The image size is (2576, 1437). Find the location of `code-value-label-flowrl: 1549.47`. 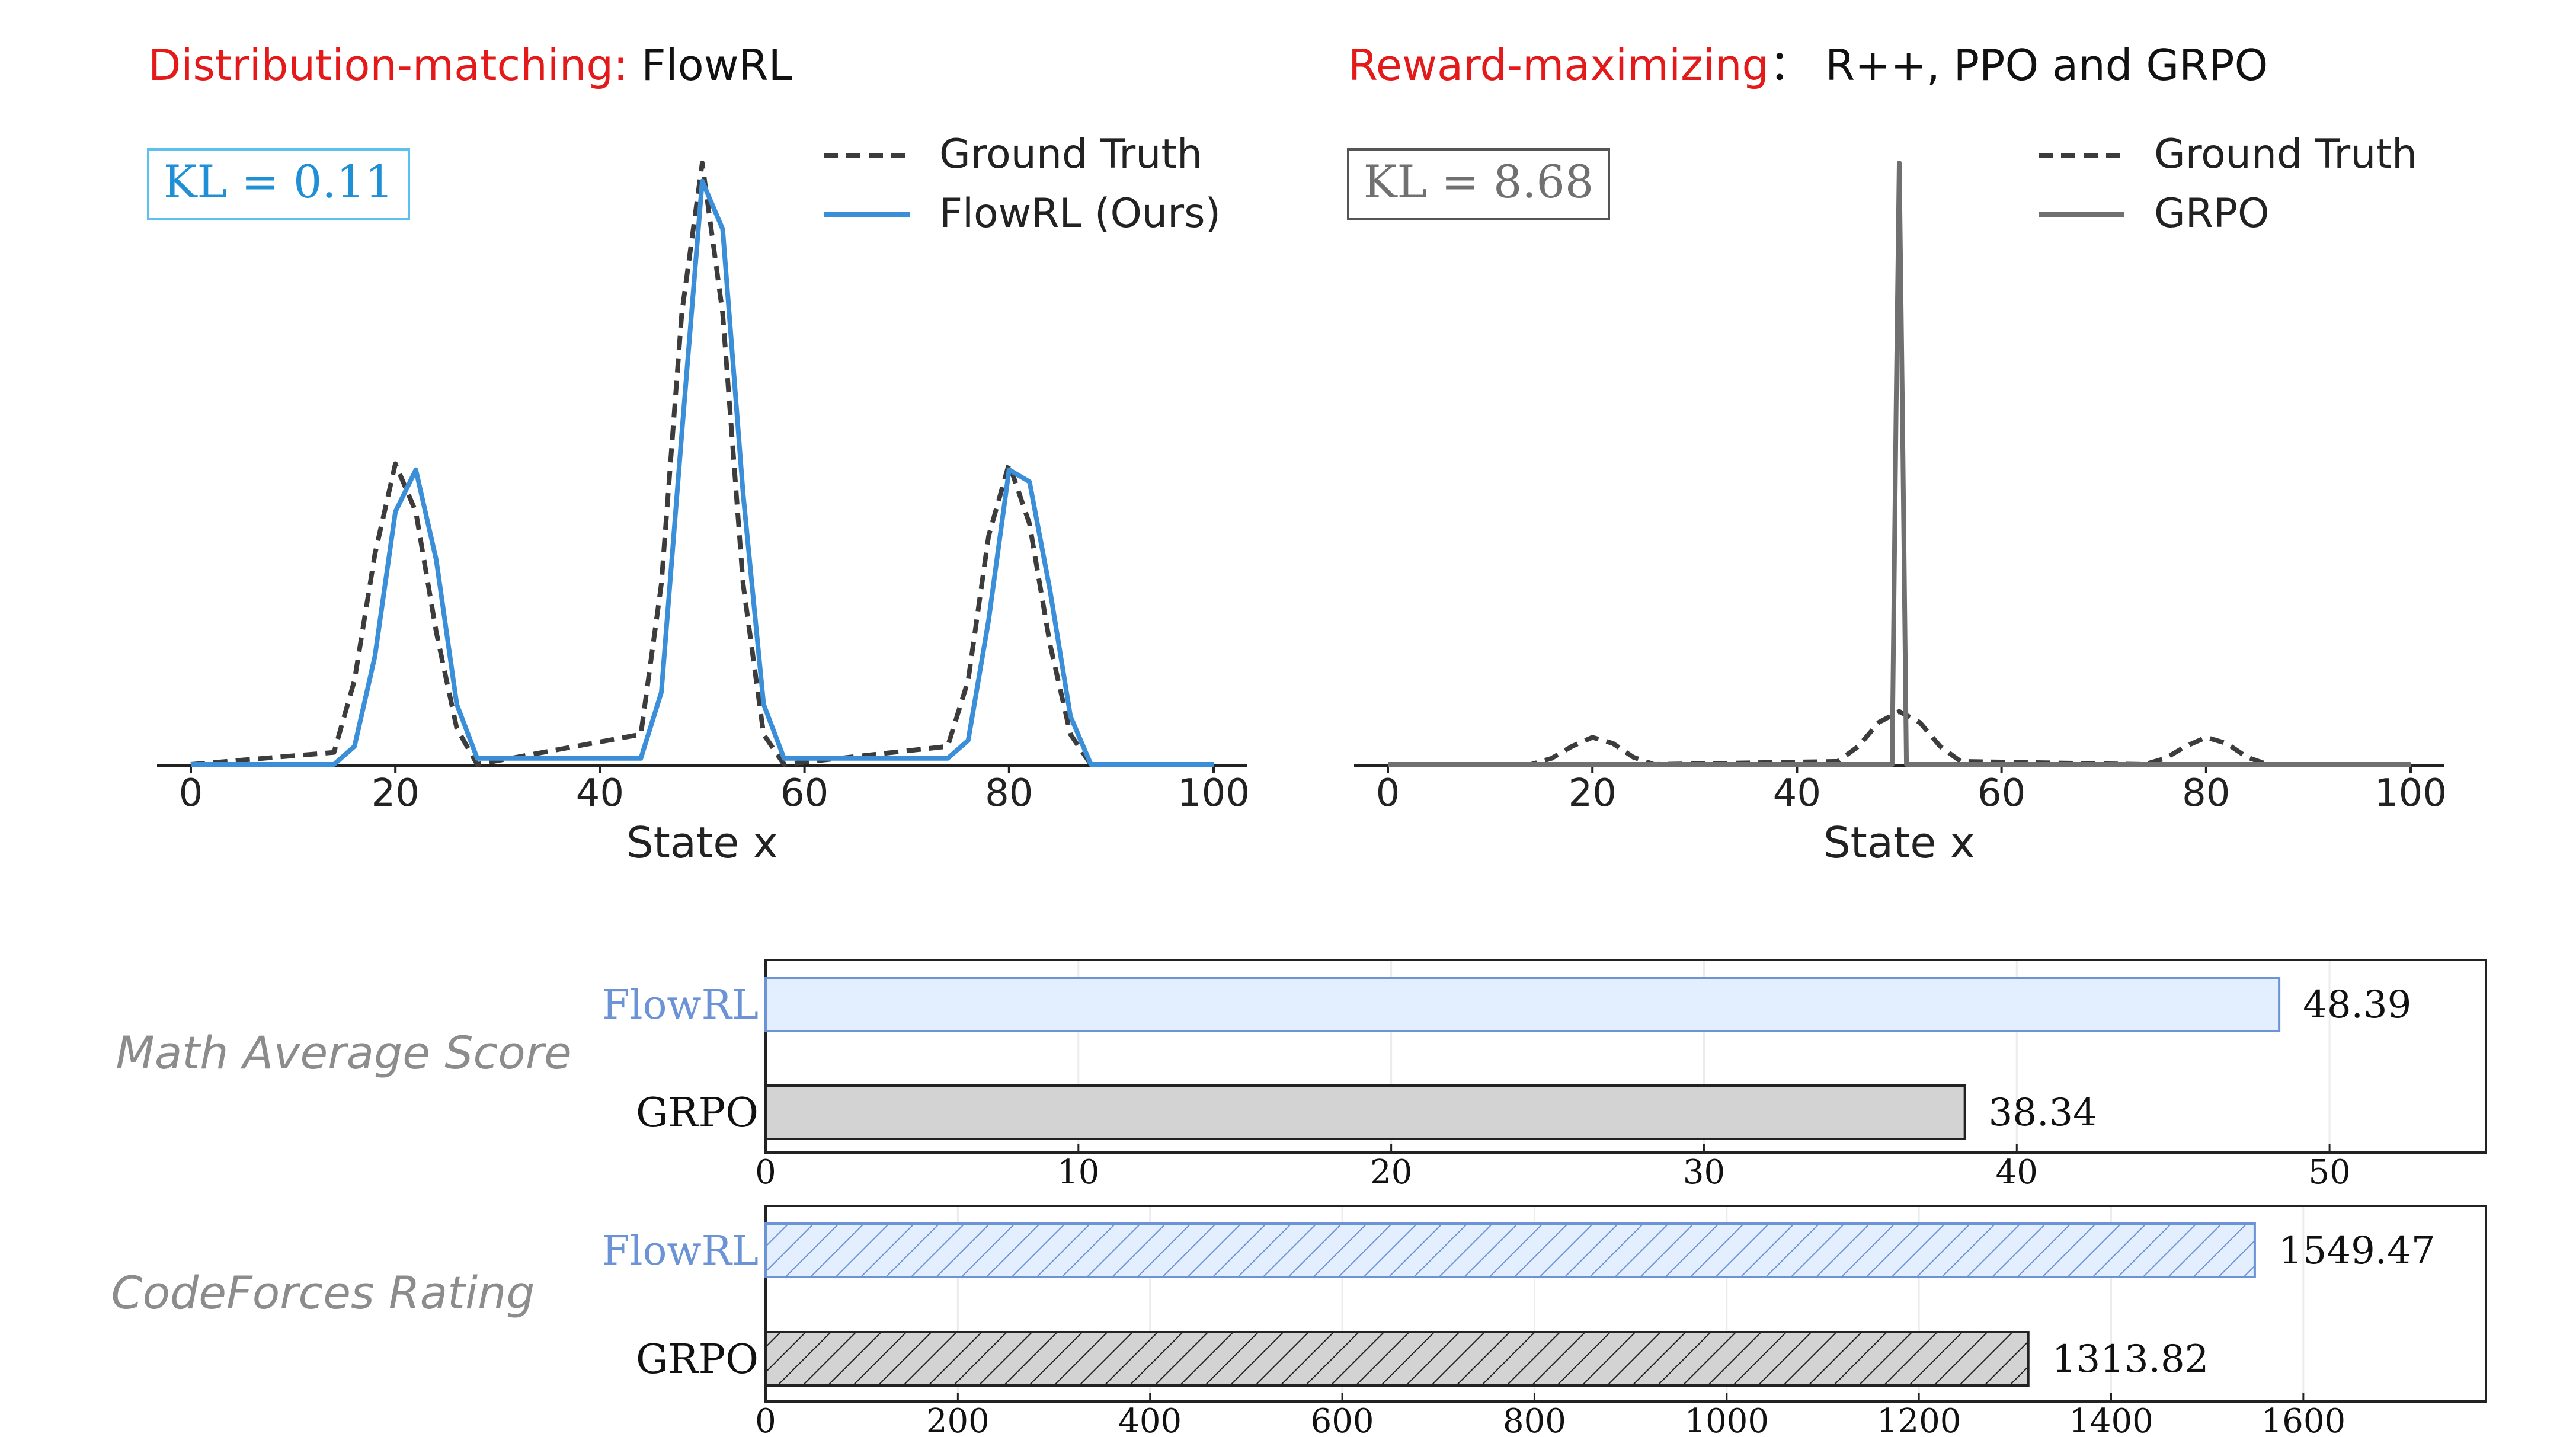

code-value-label-flowrl: 1549.47 is located at coordinates (2357, 1251).